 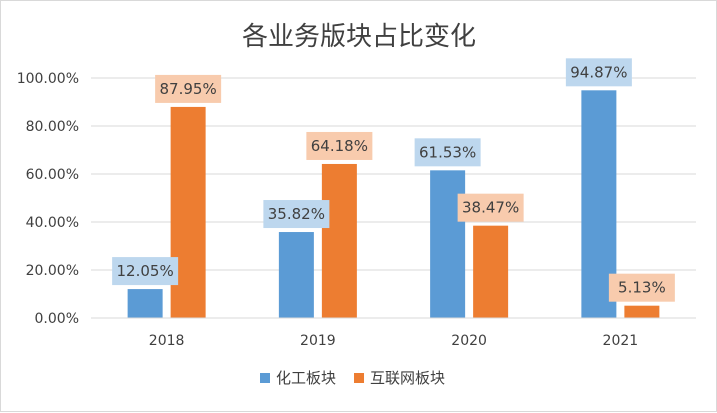 What do you see at coordinates (48, 199) in the screenshot?
I see `y-axis: 0.00% 20.00% 40.00% 60.00% 80.00% 100.00%` at bounding box center [48, 199].